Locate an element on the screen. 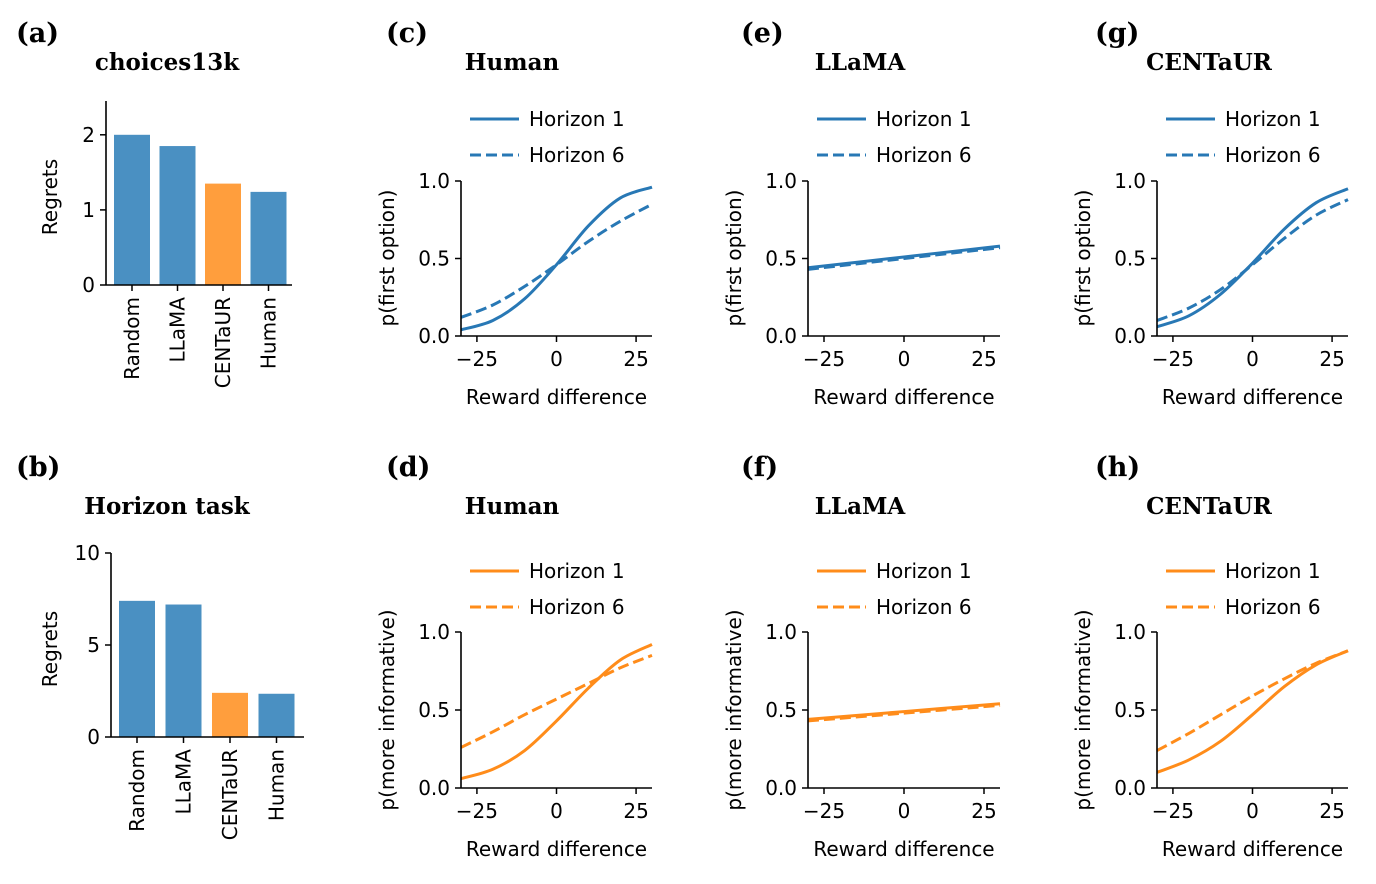 This screenshot has width=1376, height=884. panel-letter: (d) is located at coordinates (408, 467).